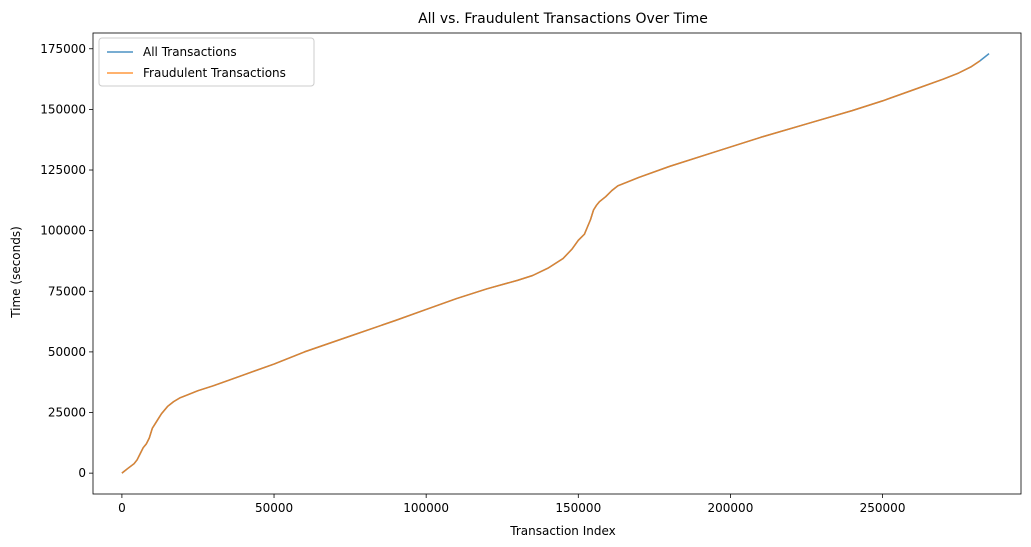  What do you see at coordinates (511, 504) in the screenshot?
I see `x-axis-ticks: 0 50000 100000 150000 200000 250000` at bounding box center [511, 504].